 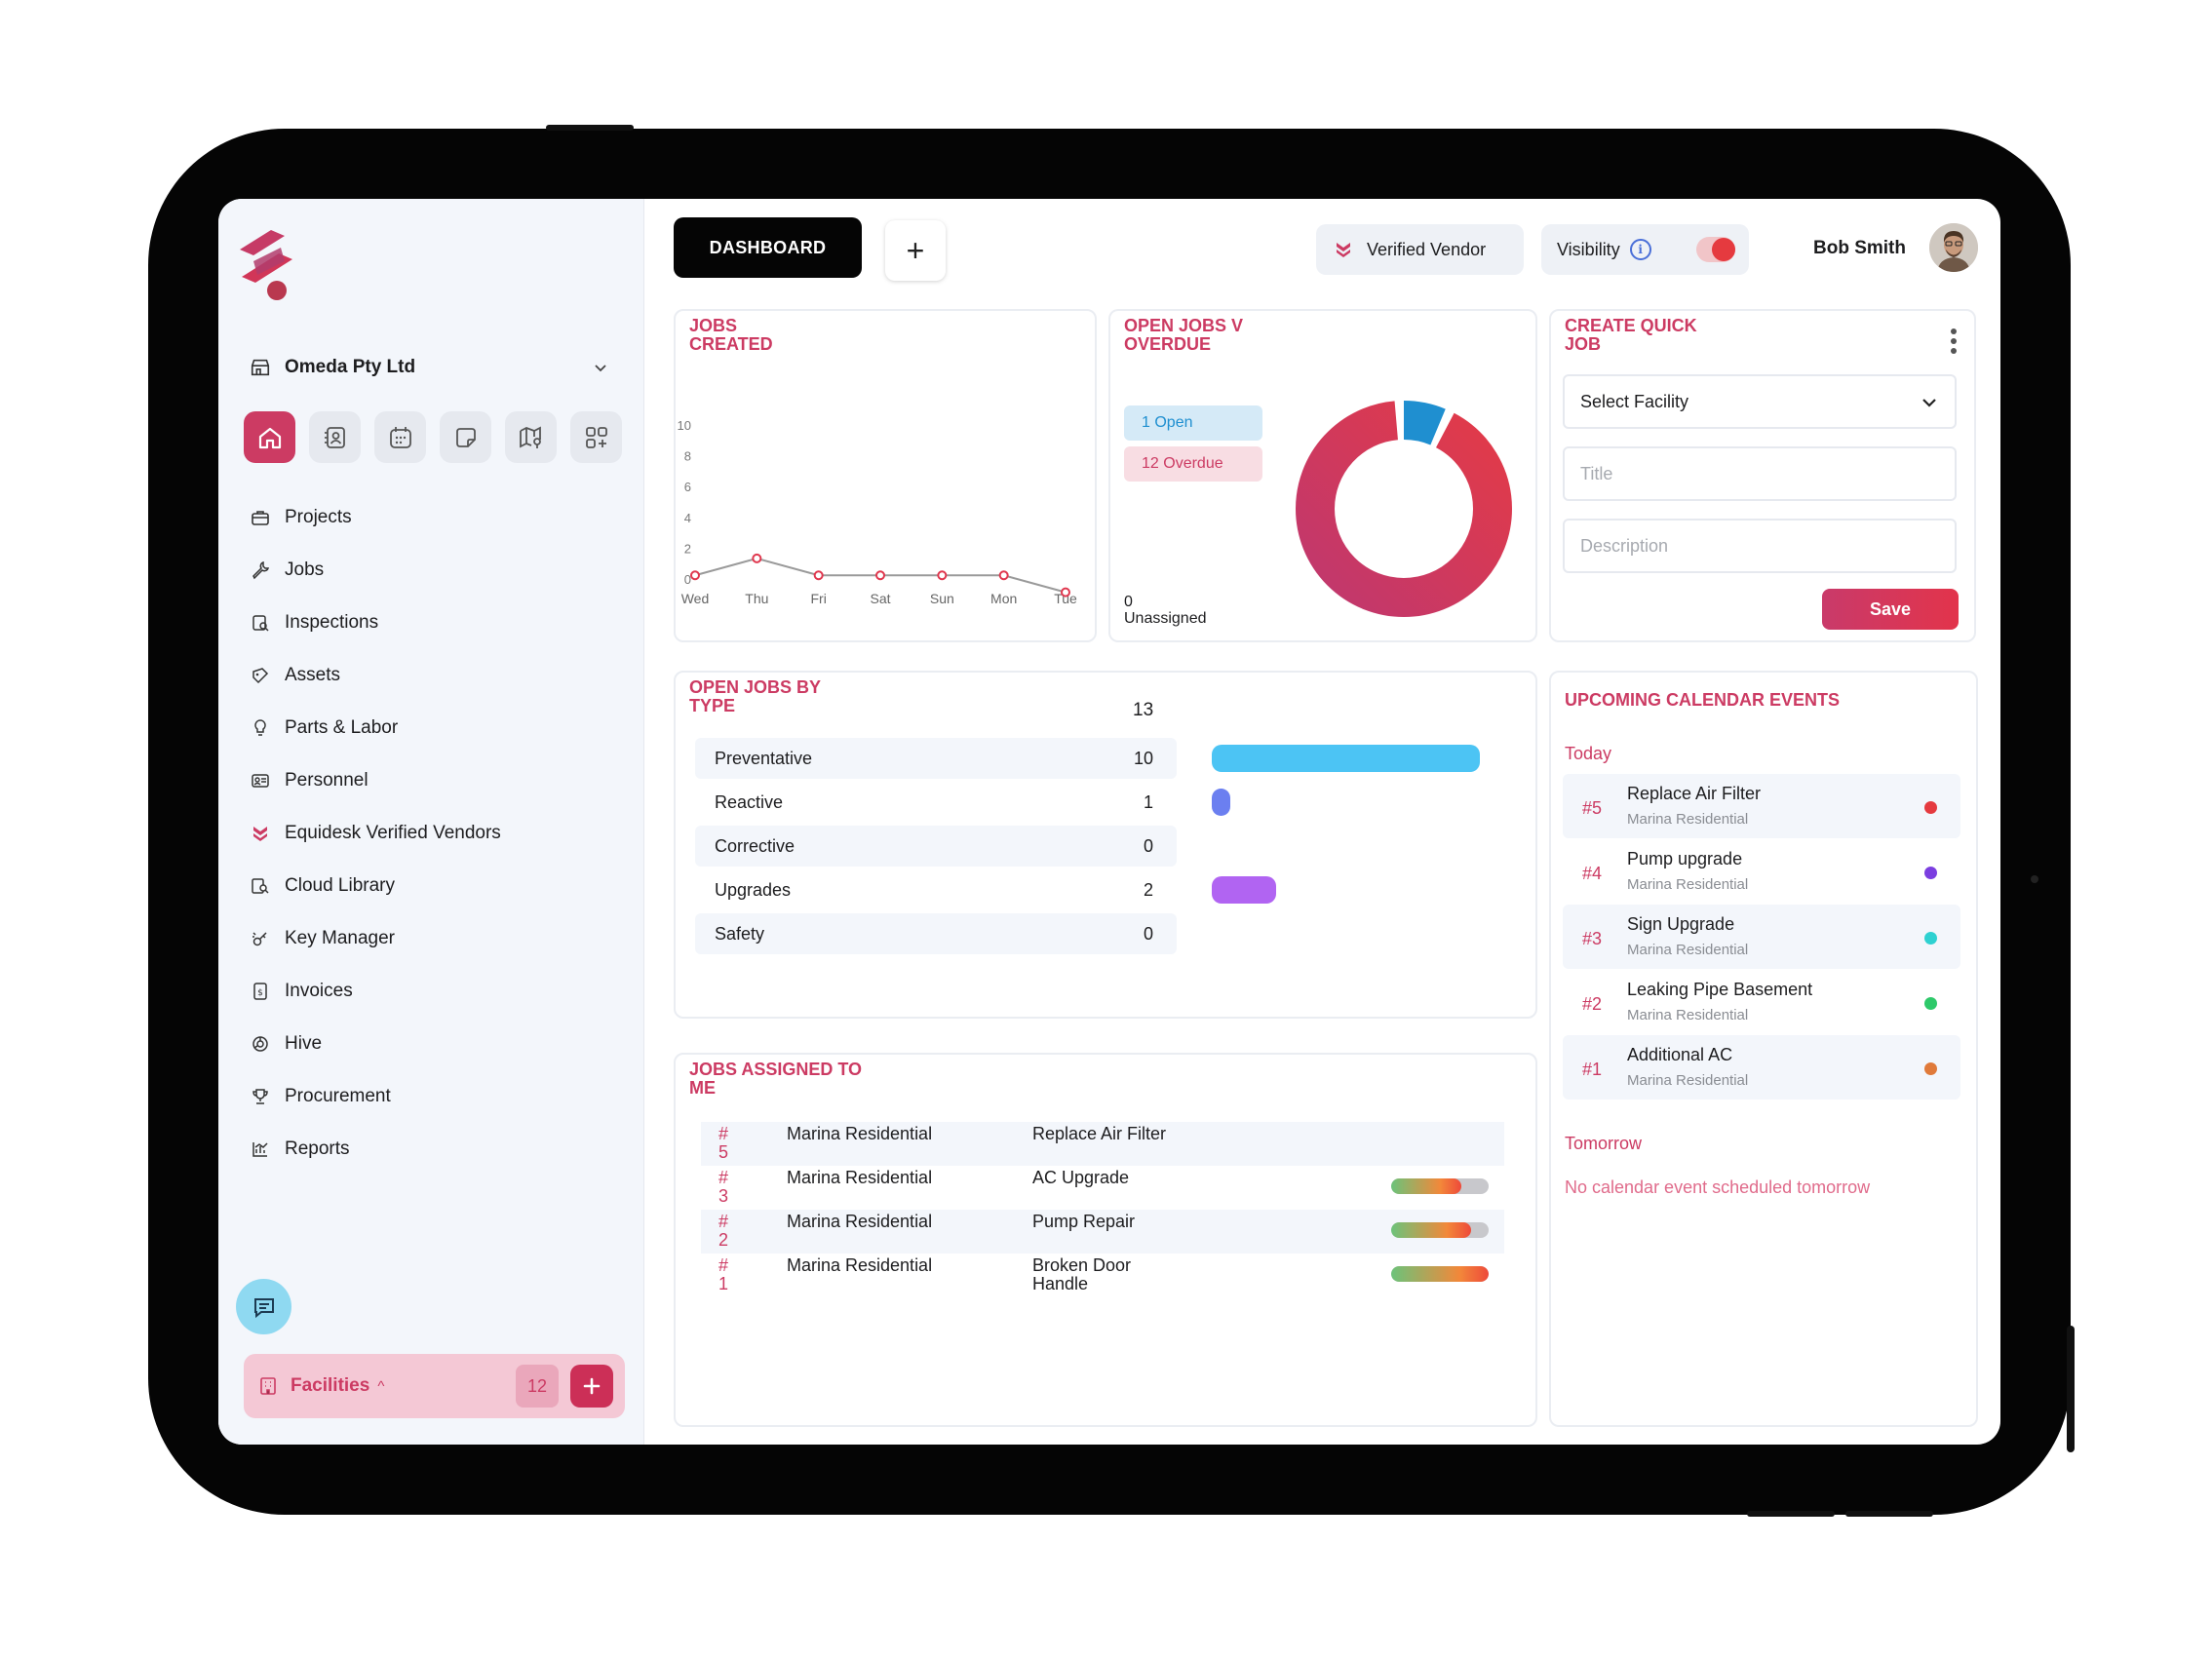 I want to click on add-facility-button, so click(x=591, y=1386).